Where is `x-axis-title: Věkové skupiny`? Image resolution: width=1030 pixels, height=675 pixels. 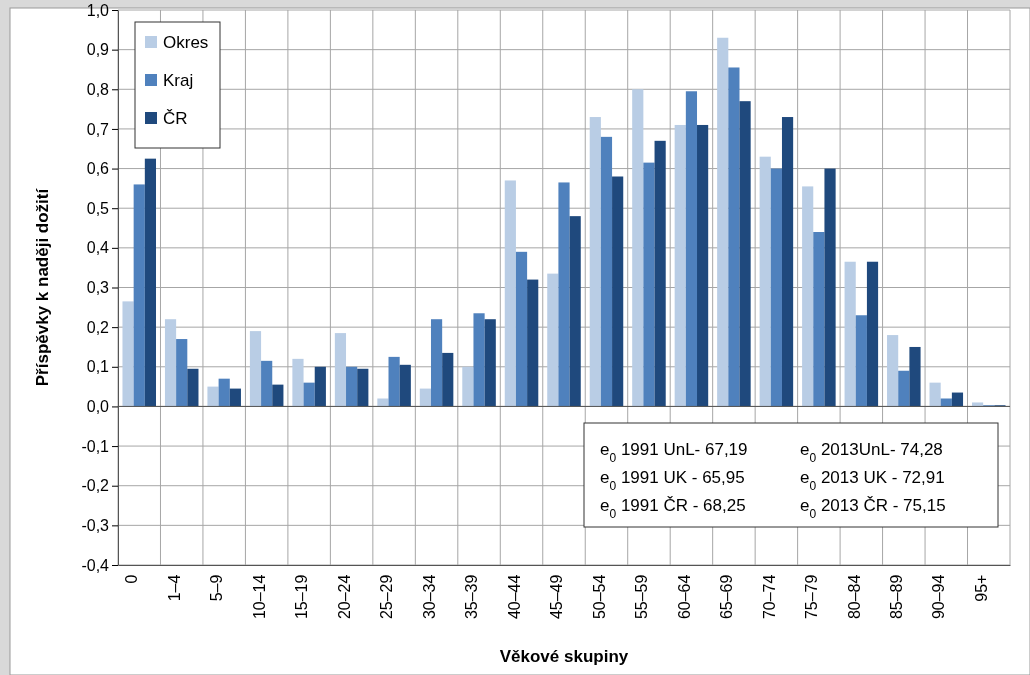 x-axis-title: Věkové skupiny is located at coordinates (564, 656).